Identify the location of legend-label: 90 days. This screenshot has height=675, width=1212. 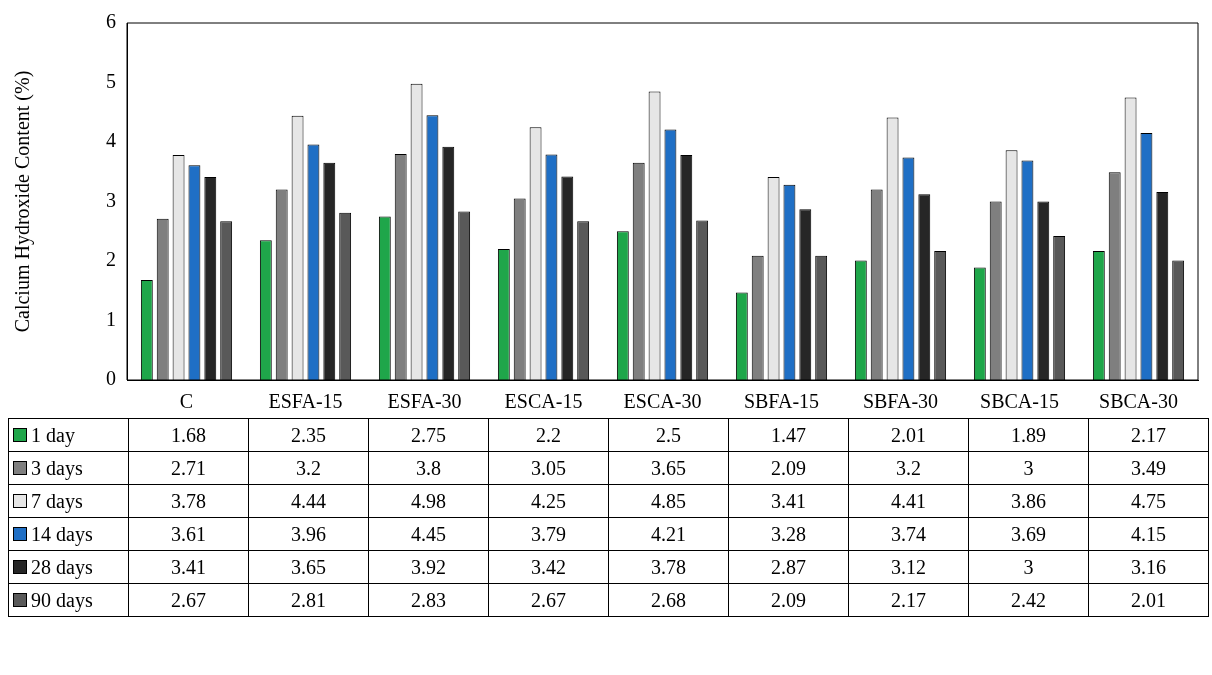
(62, 599).